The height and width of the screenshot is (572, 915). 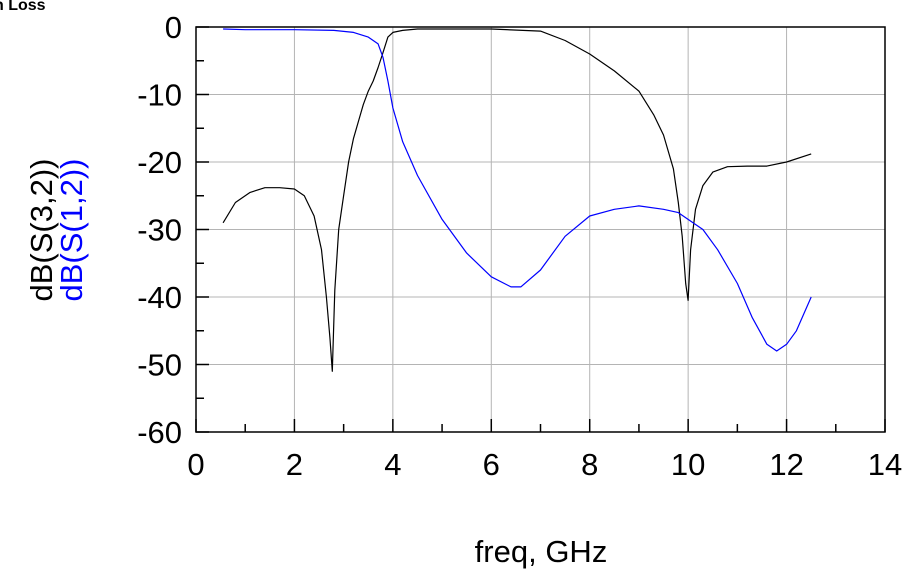 I want to click on x-tick-label: 6, so click(x=491, y=464).